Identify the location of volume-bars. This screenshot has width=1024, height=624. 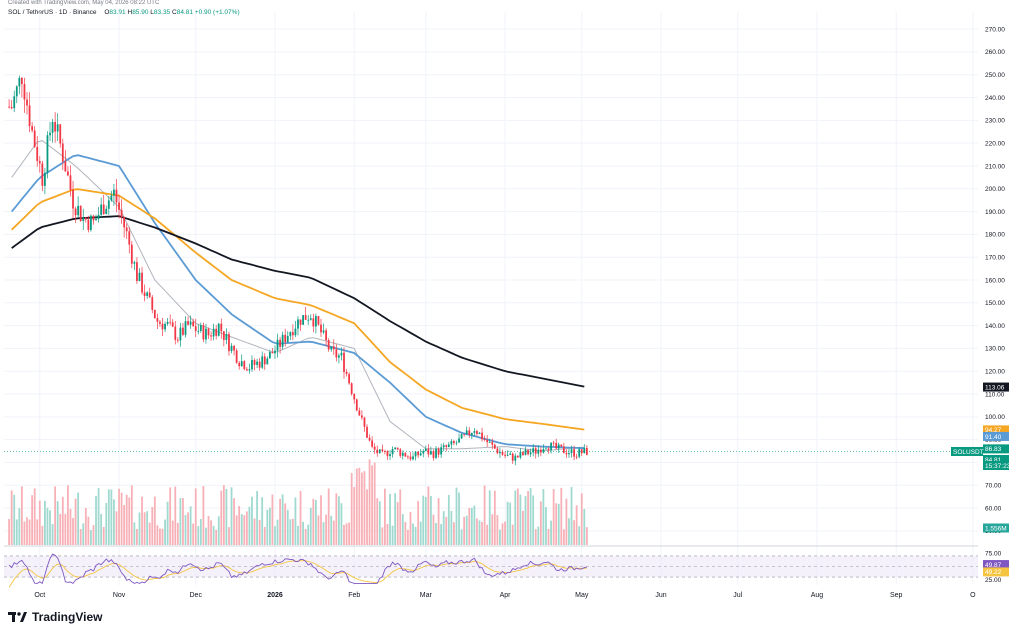
(298, 502).